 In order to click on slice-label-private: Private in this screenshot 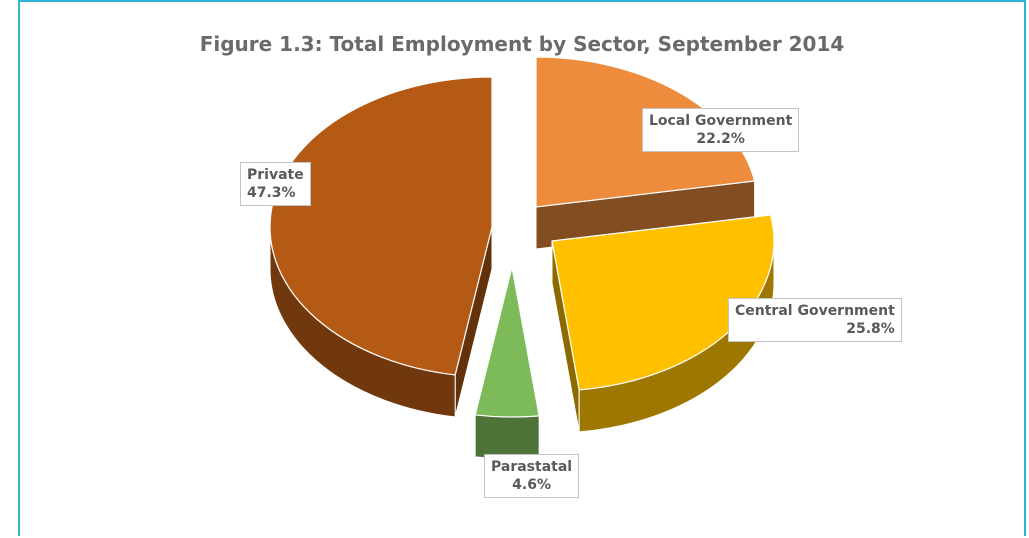, I will do `click(275, 175)`.